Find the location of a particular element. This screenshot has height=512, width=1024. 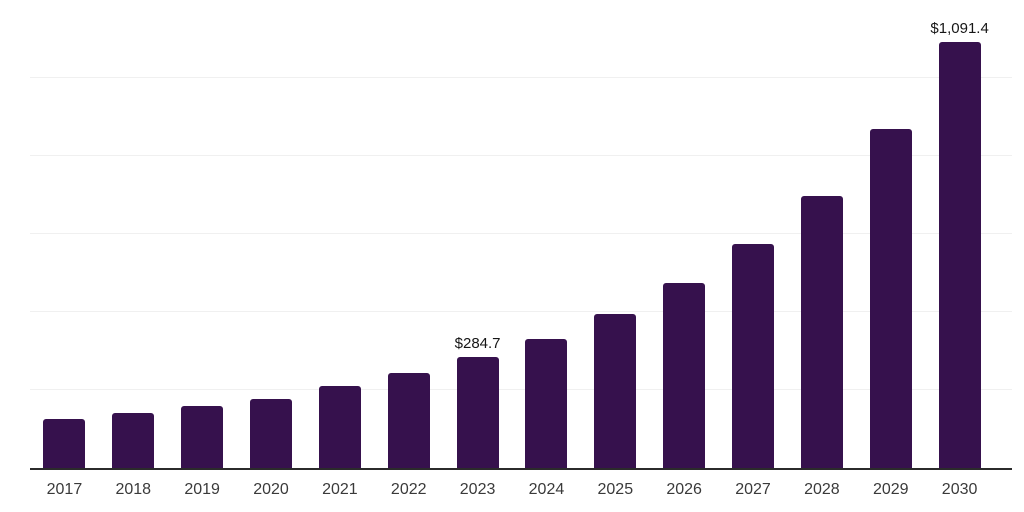

x-tick-2018: 2018 is located at coordinates (133, 489).